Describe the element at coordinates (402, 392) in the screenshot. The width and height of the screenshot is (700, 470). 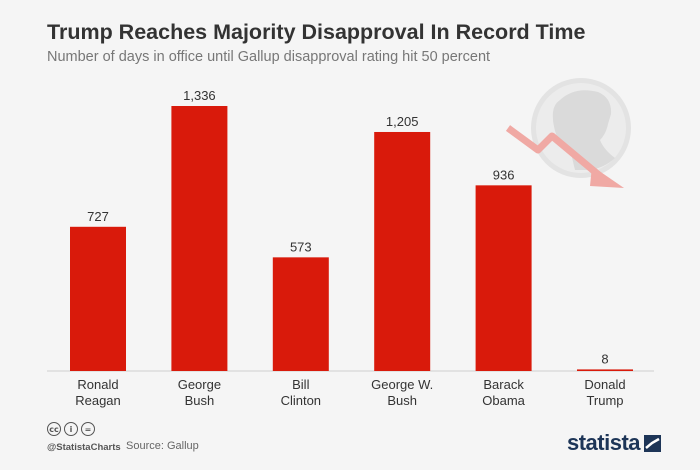
I see `category-label: George W. Bush` at that location.